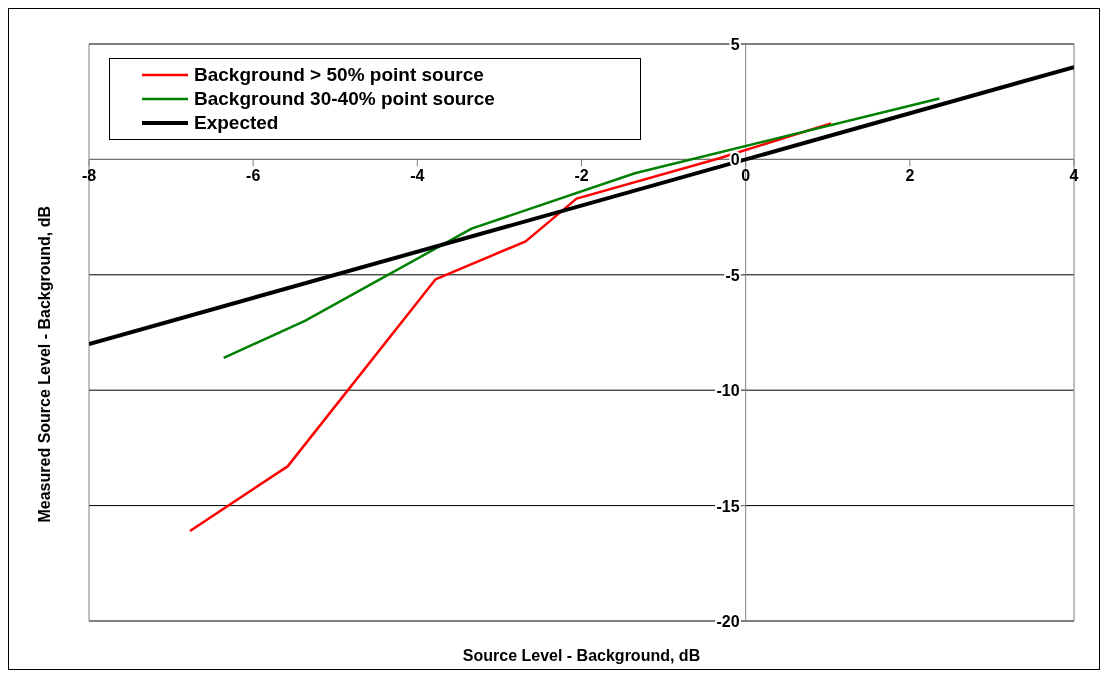 The height and width of the screenshot is (677, 1107). I want to click on x-tick-label: -4, so click(417, 176).